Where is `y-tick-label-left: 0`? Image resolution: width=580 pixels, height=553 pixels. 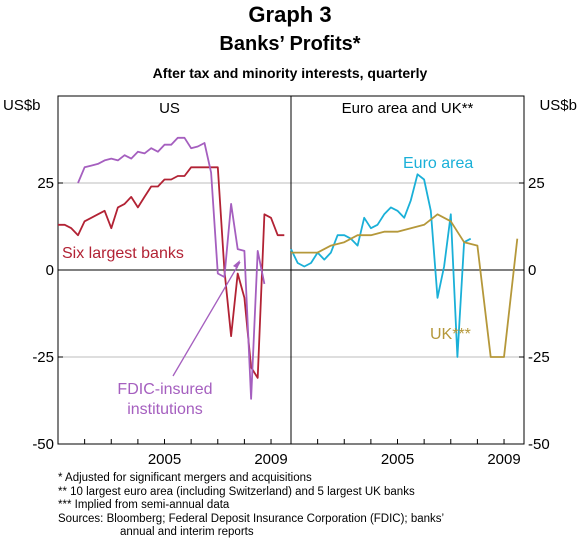 y-tick-label-left: 0 is located at coordinates (50, 270).